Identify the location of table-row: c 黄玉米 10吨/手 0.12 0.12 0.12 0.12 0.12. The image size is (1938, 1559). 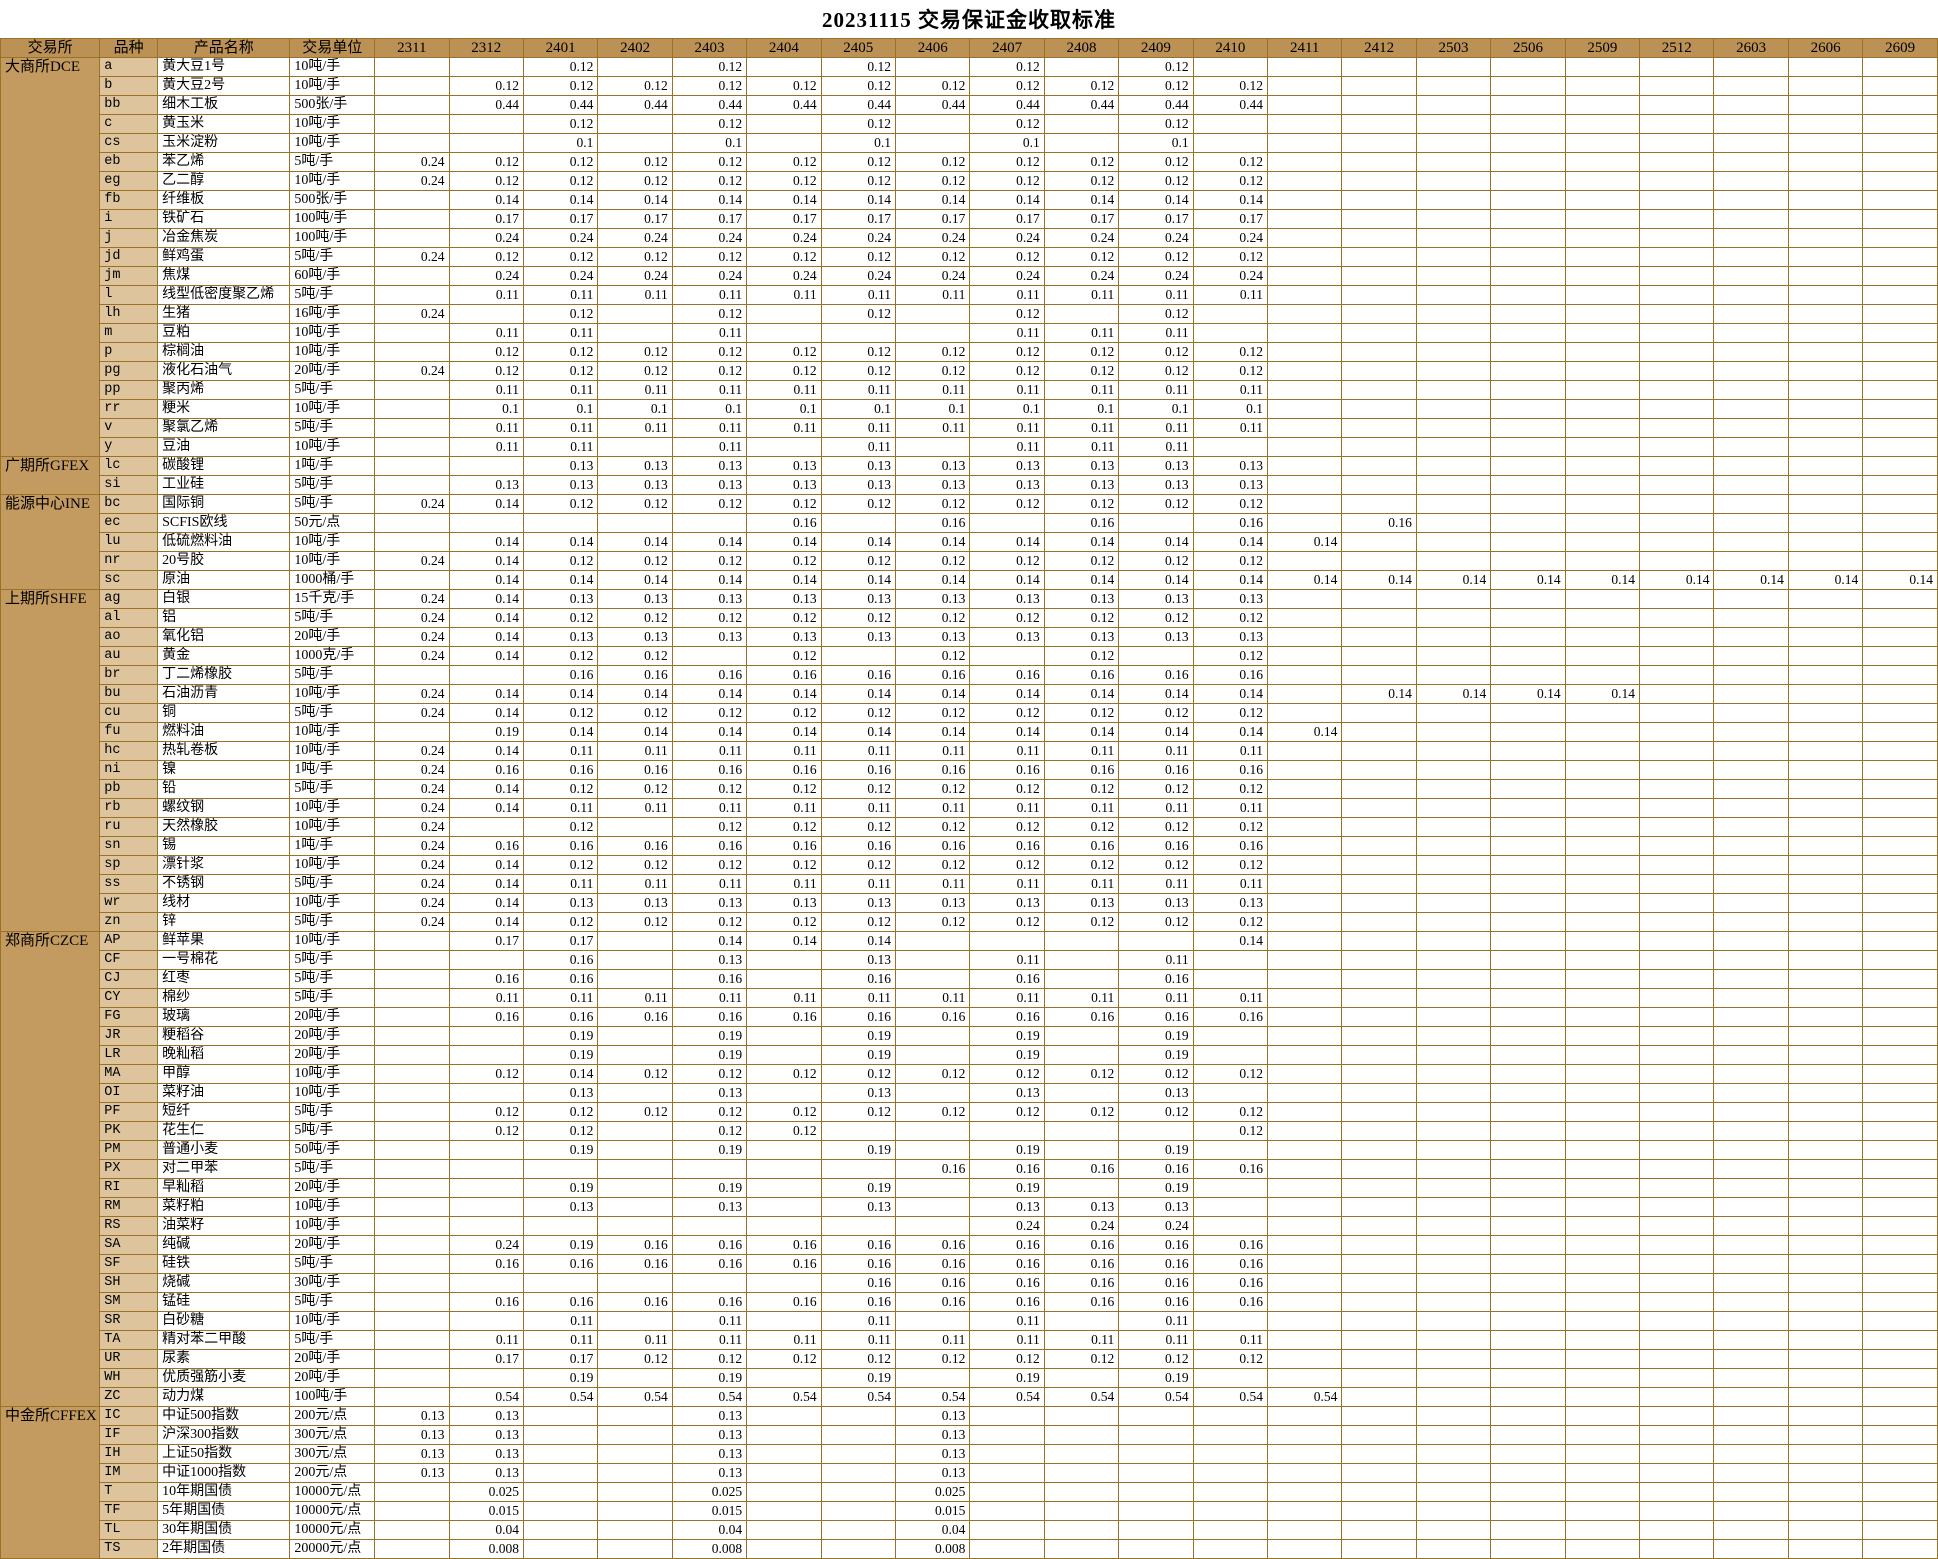
(969, 124).